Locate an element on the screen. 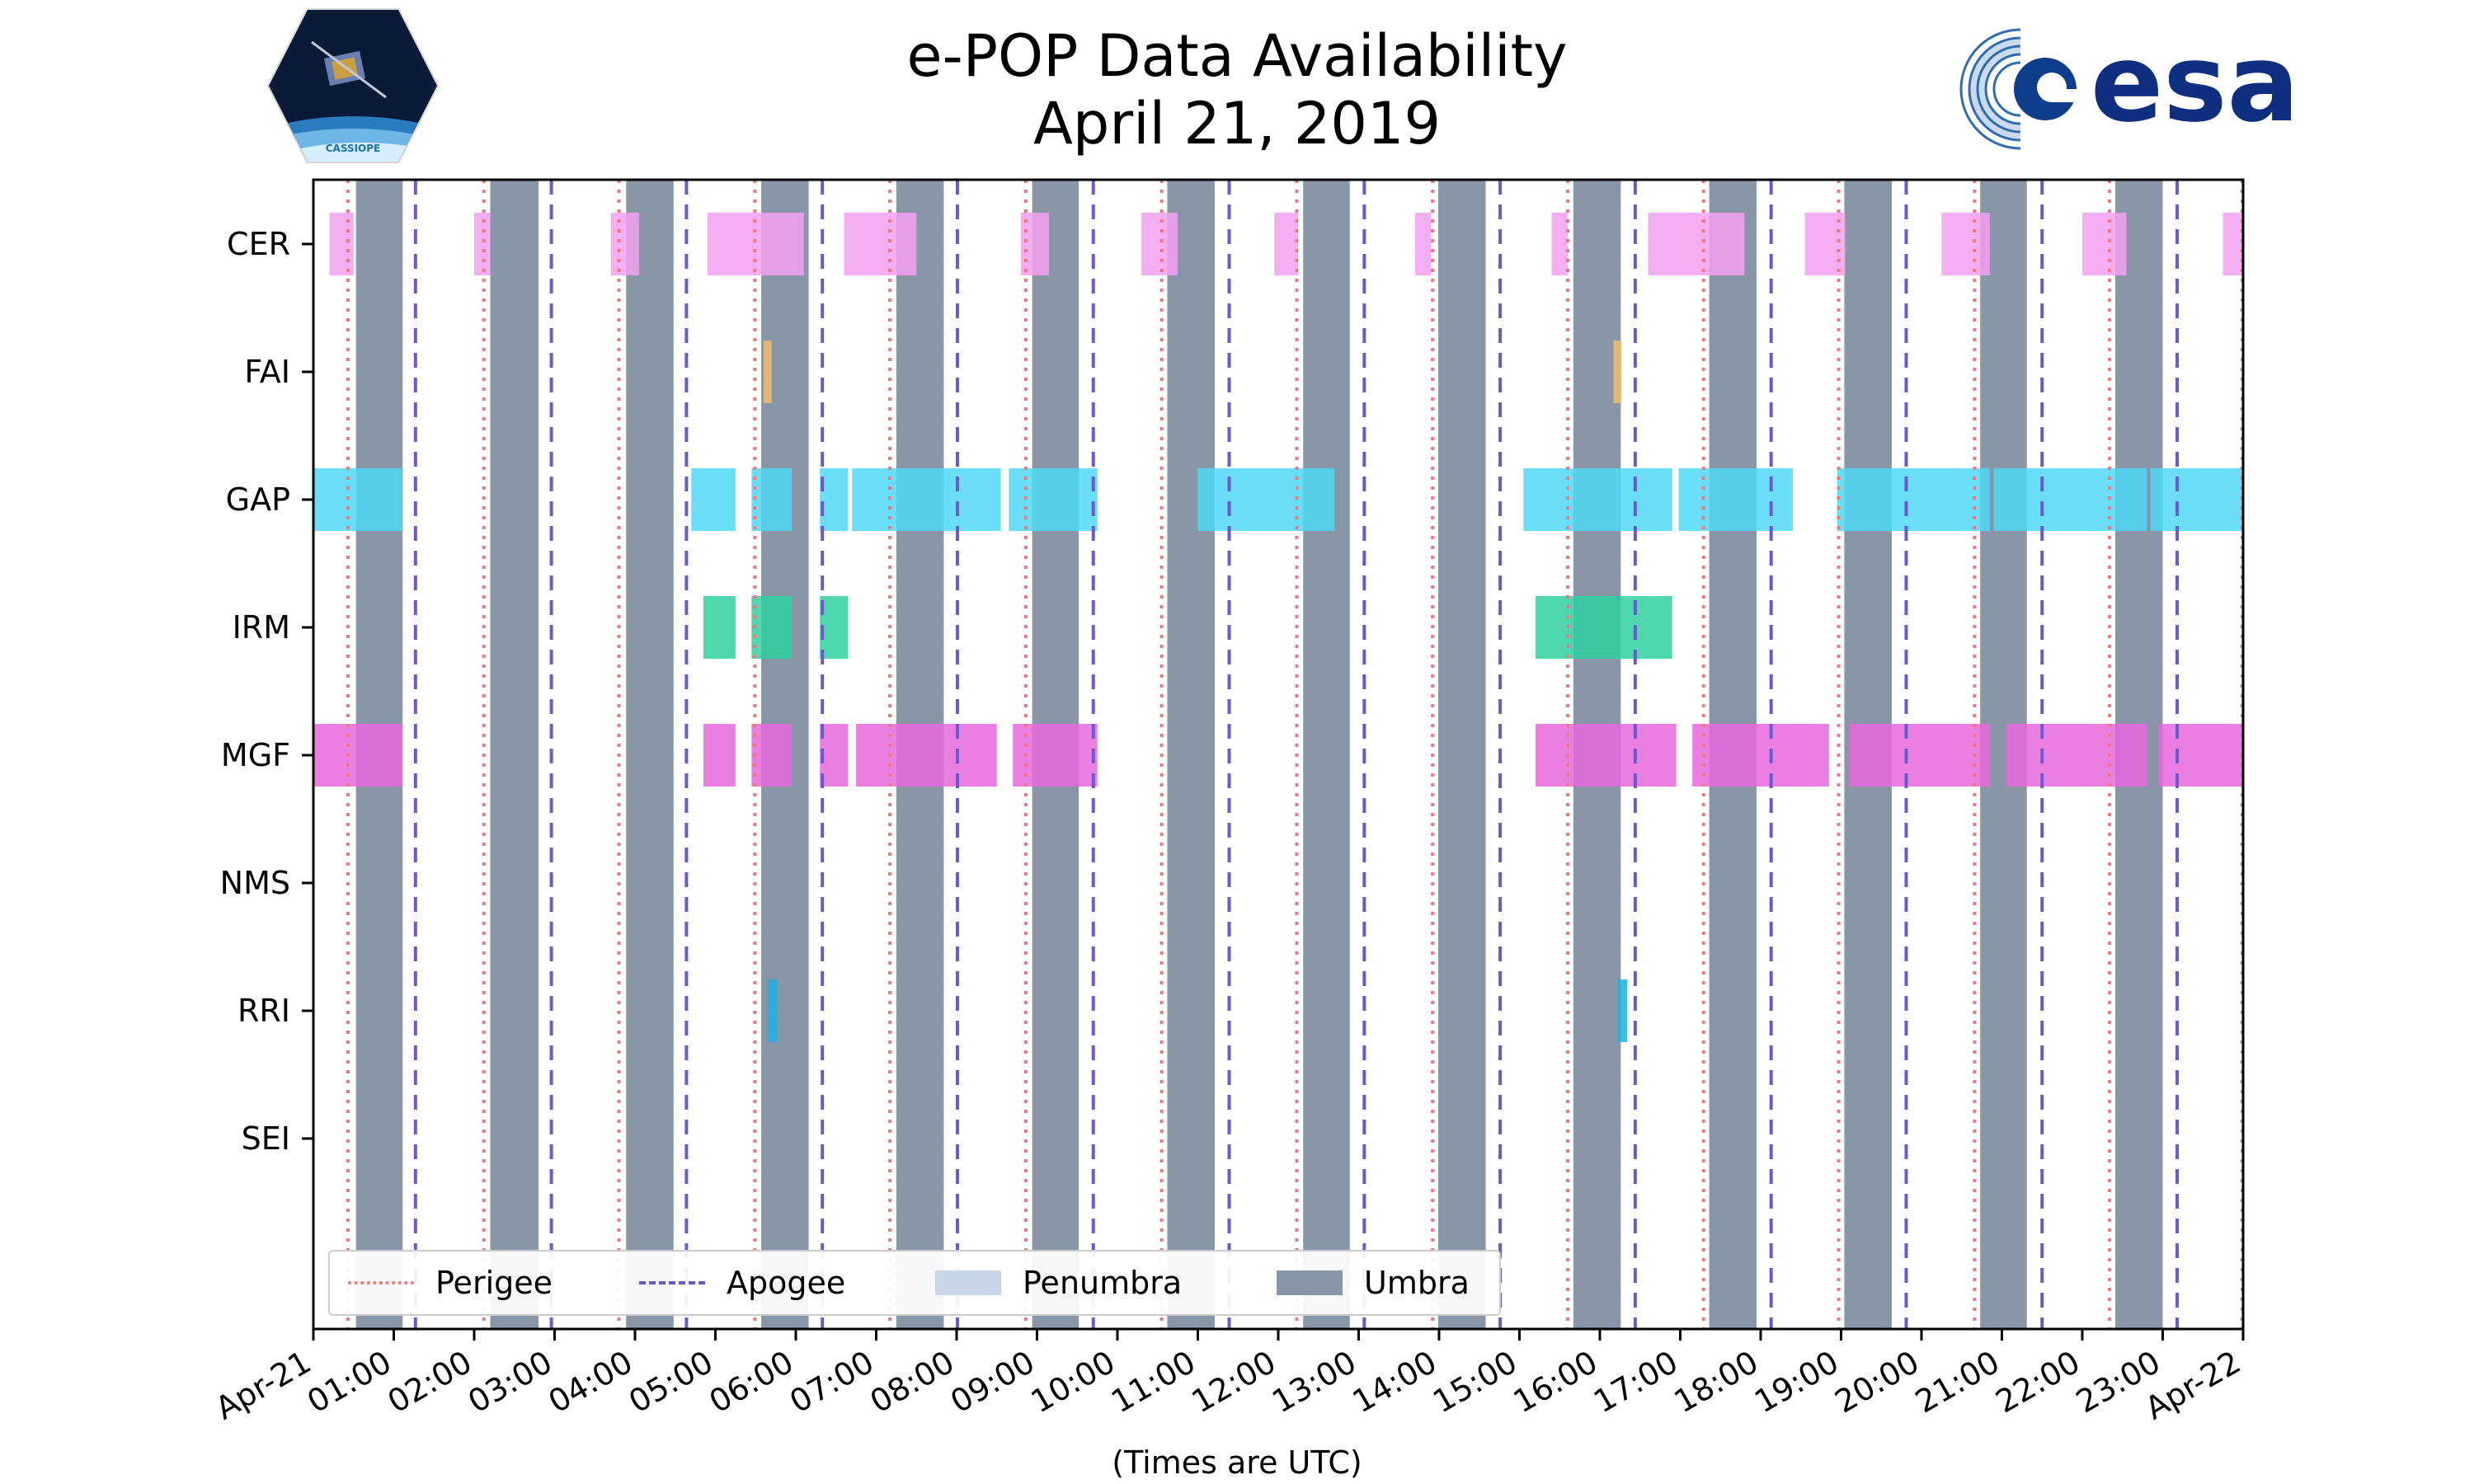  x-tick-label: 07:00 is located at coordinates (831, 1382).